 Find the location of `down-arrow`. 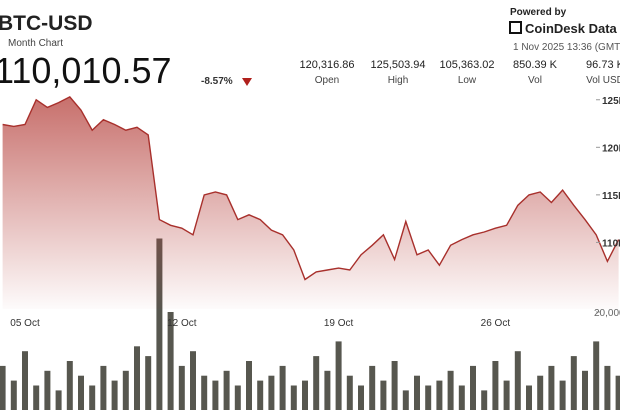

down-arrow is located at coordinates (247, 82).